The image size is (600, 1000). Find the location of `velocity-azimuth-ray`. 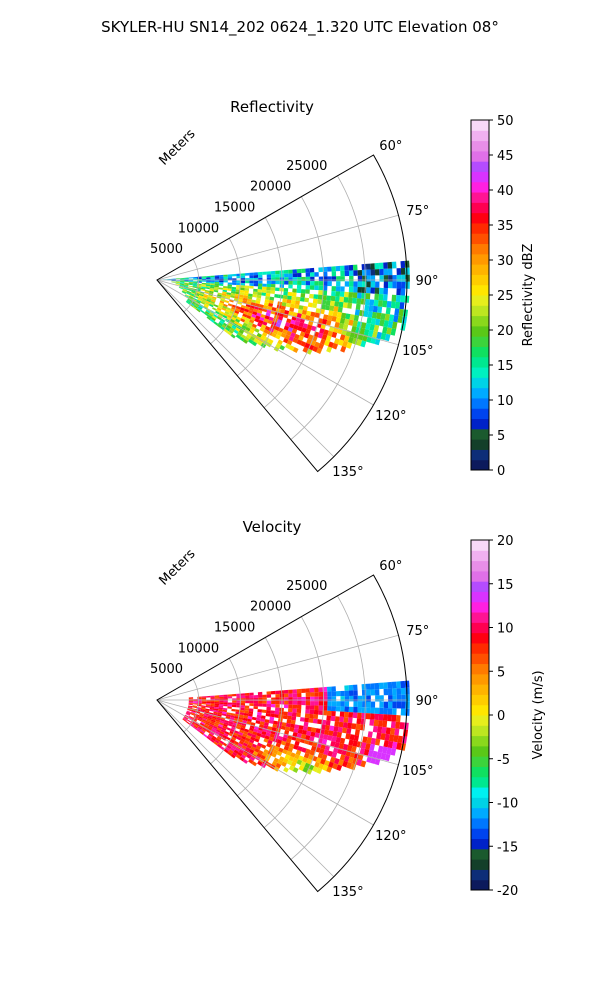

velocity-azimuth-ray is located at coordinates (277, 667).